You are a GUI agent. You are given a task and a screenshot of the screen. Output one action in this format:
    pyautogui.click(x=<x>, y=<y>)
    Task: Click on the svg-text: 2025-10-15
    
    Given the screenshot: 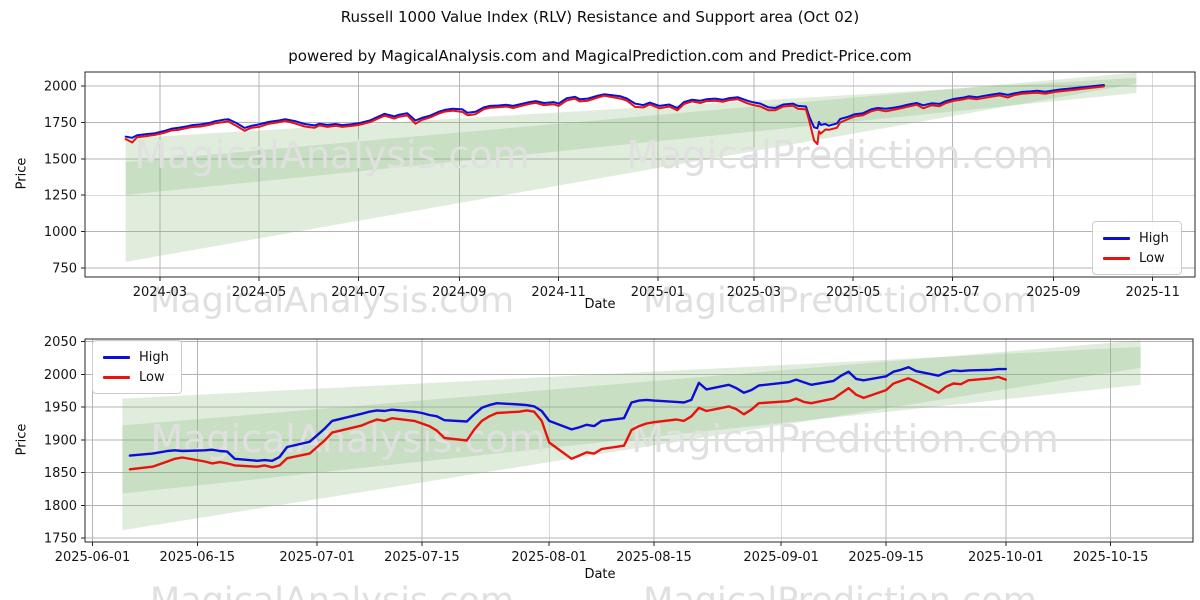 What is the action you would take?
    pyautogui.click(x=1111, y=557)
    